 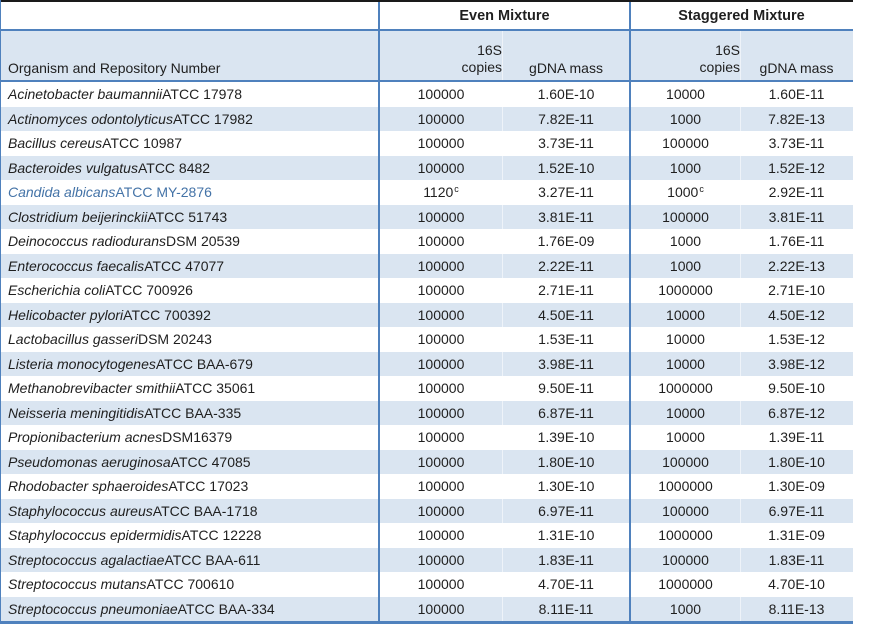 I want to click on species-name: Acinetobacter baumannii, so click(x=85, y=94).